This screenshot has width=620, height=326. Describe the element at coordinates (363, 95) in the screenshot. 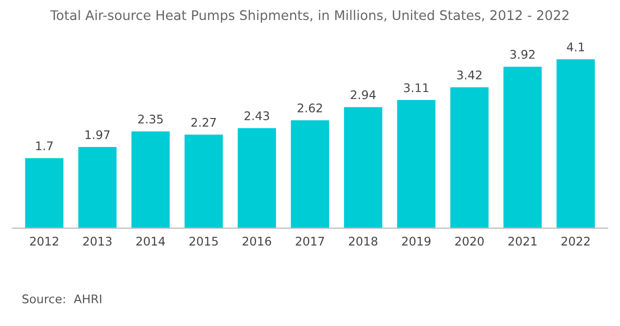

I see `data-label: 2.94` at that location.